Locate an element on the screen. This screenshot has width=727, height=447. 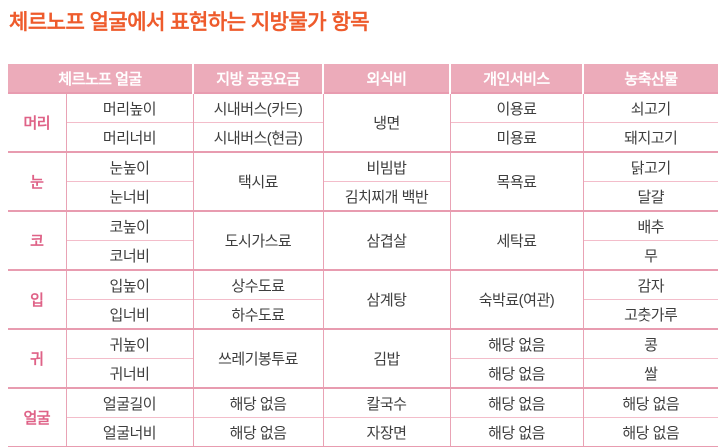
table-row: 머리 머리높이 시내버스(카드) 냉면 이용료 쇠고기 is located at coordinates (363, 122).